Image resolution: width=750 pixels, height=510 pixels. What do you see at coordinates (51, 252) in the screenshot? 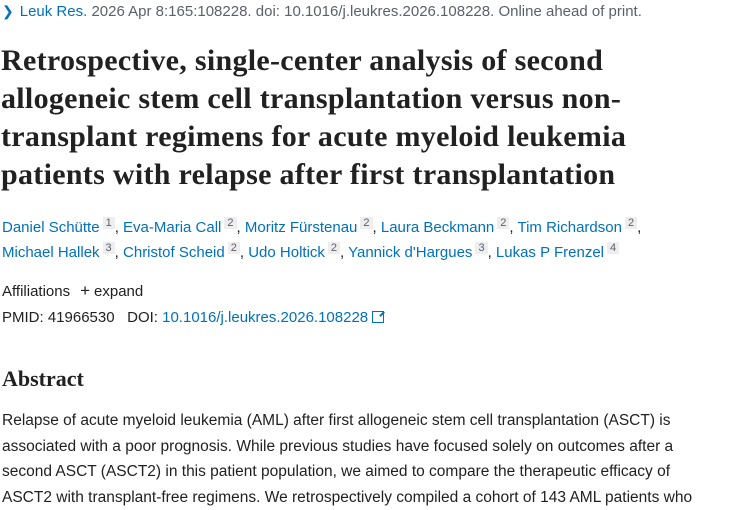
I see `author-link: Michael Hallek` at bounding box center [51, 252].